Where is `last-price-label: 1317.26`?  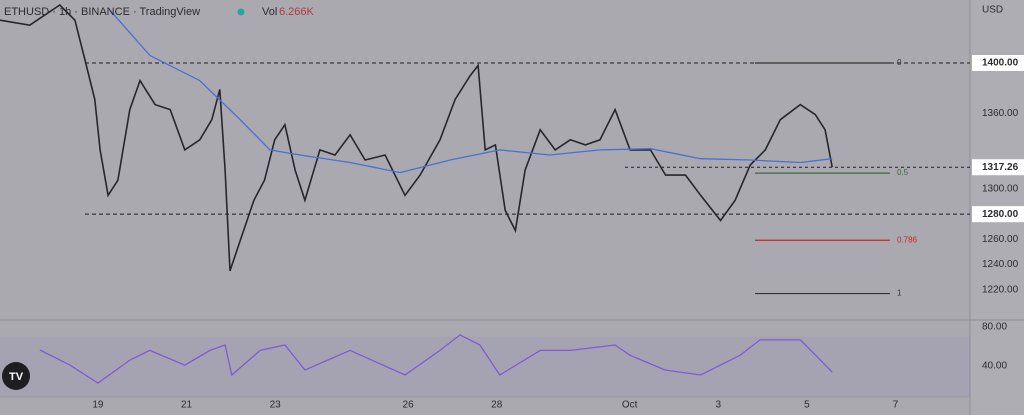 last-price-label: 1317.26 is located at coordinates (1000, 167).